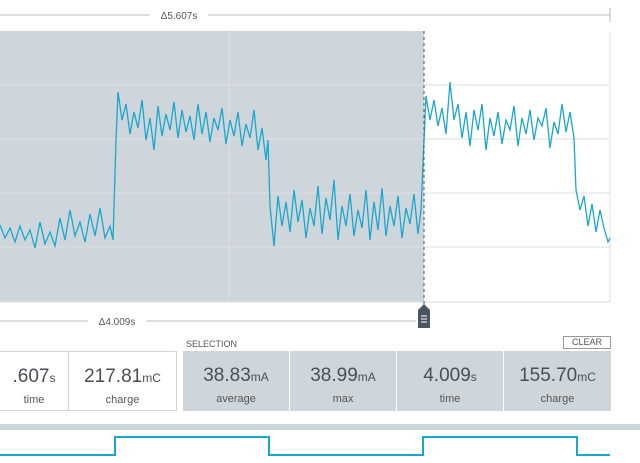 Image resolution: width=640 pixels, height=463 pixels. Describe the element at coordinates (31, 376) in the screenshot. I see `text: .607` at that location.